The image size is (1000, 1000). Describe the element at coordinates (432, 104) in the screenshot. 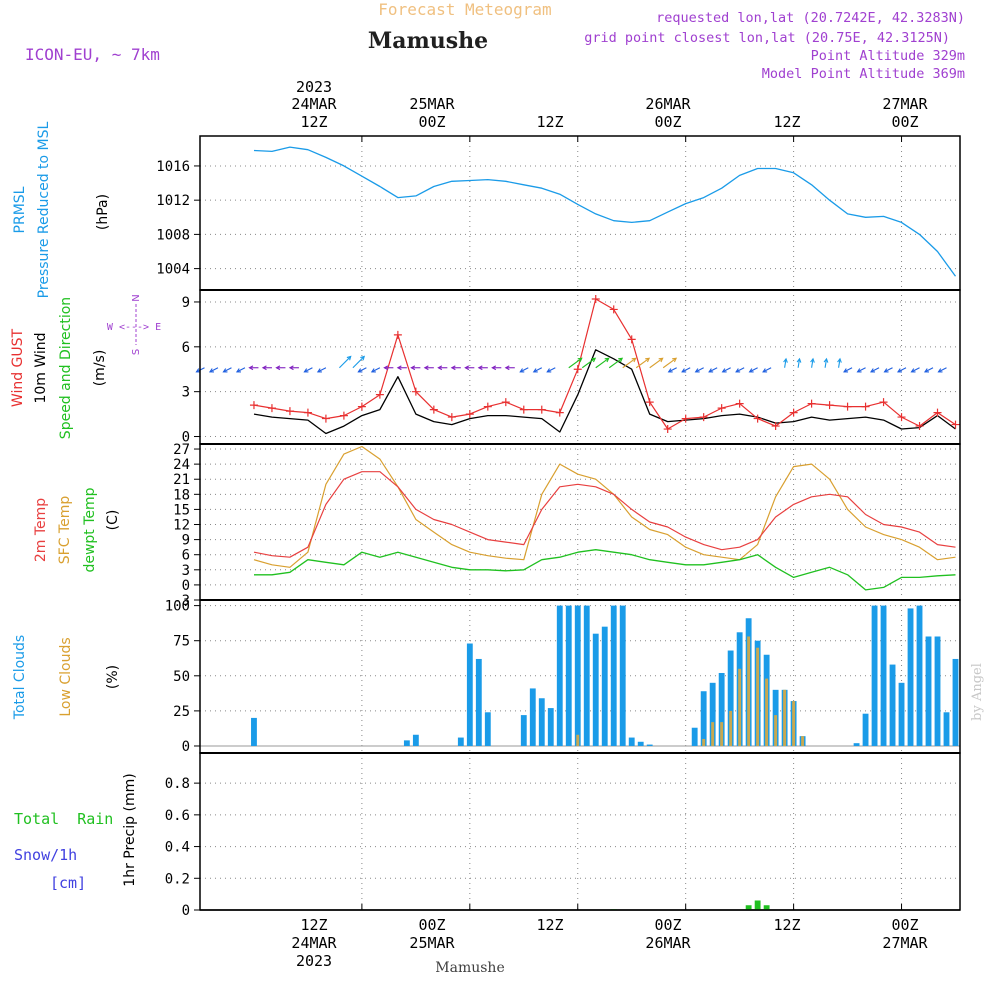

I see `top-label-1-l2: 25MAR` at that location.